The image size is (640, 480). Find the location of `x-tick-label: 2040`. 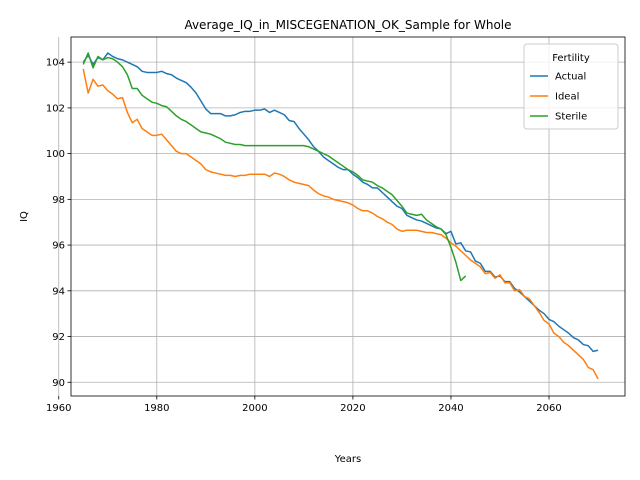

x-tick-label: 2040 is located at coordinates (450, 408).